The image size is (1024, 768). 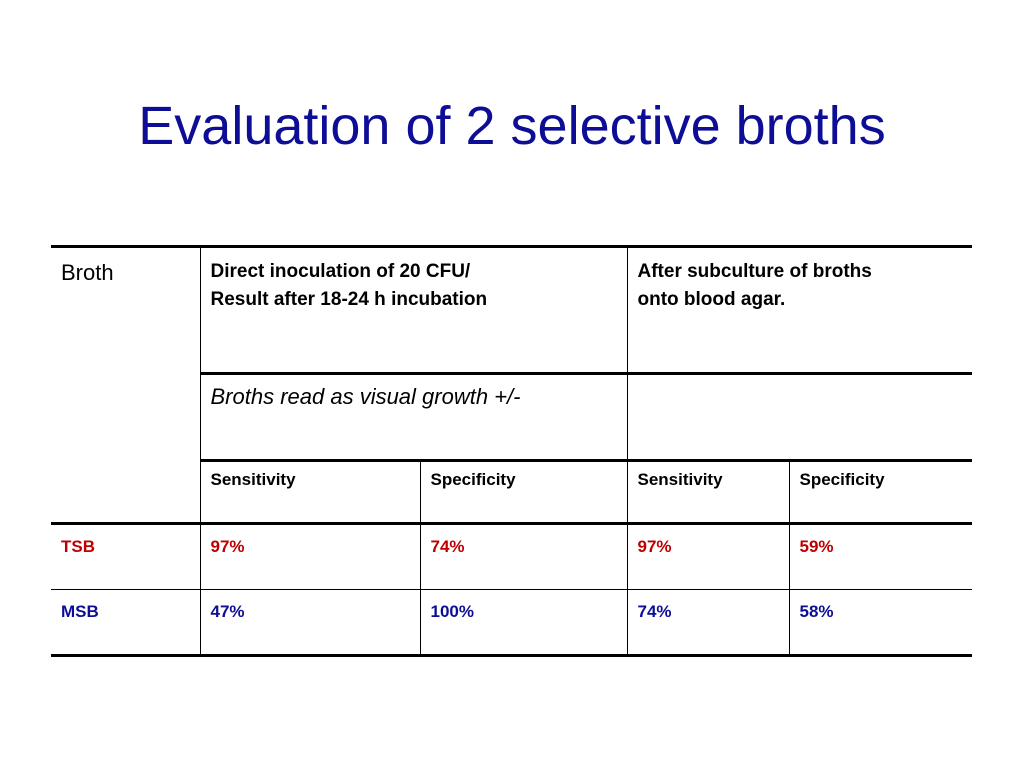 I want to click on table-row-msb: MSB 47% 100% 74% 58%, so click(x=511, y=623).